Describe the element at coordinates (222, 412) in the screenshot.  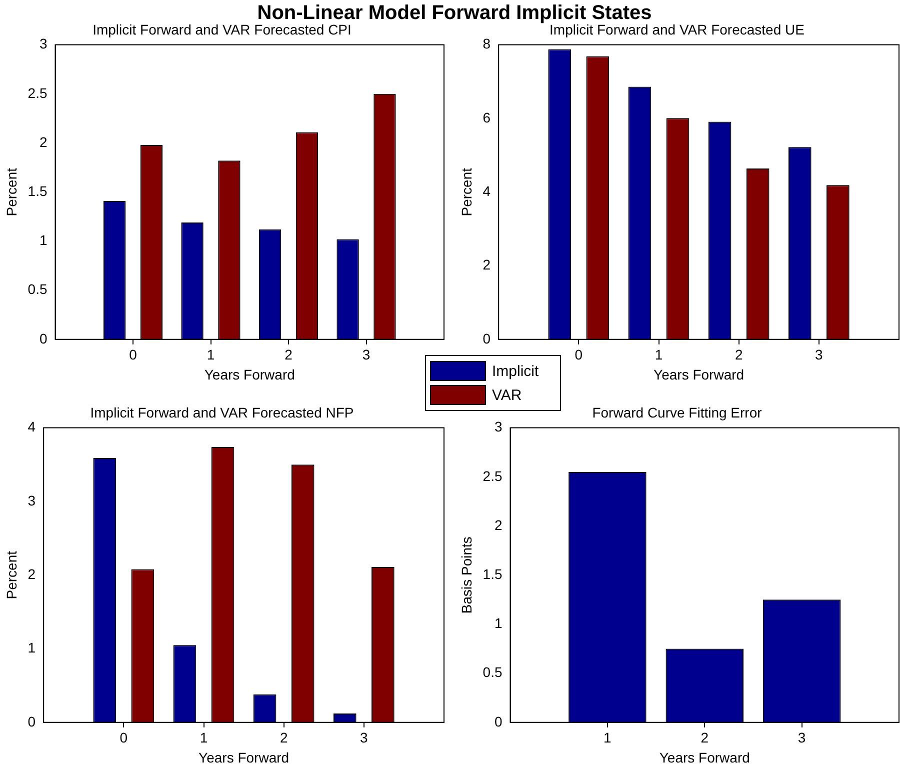
I see `chart-title: Implicit Forward and VAR Forecasted NFP` at that location.